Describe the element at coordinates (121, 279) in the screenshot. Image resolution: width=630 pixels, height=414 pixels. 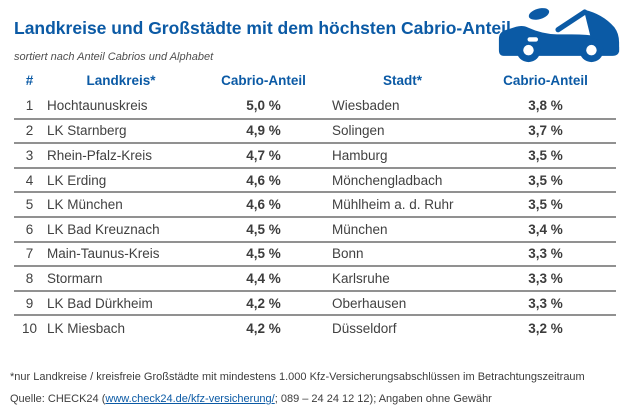
I see `landkreis-cell: Stormarn` at that location.